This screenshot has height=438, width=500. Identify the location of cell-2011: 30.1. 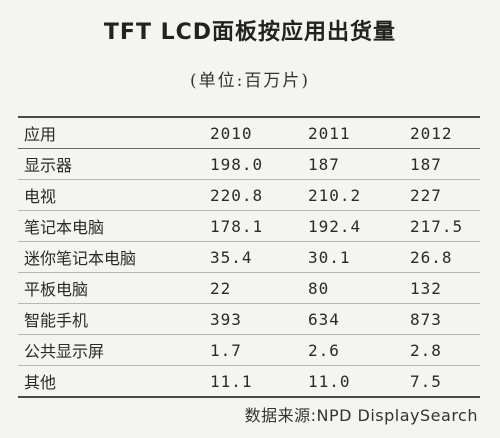
(329, 257).